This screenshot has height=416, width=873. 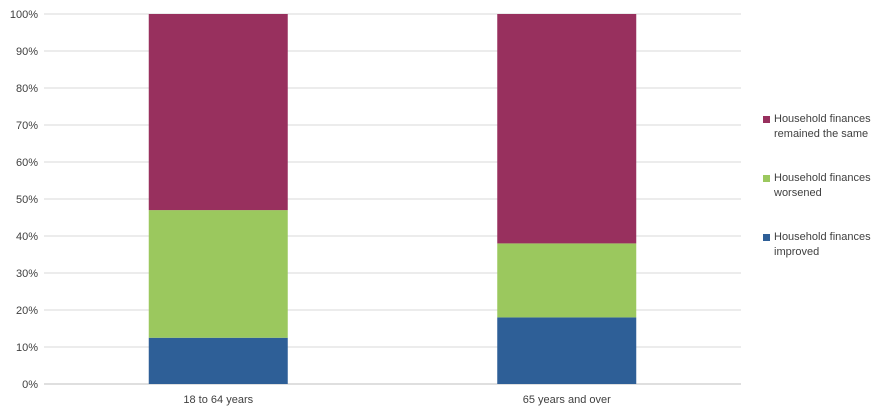 What do you see at coordinates (24, 15) in the screenshot?
I see `y-tick-label: 100%` at bounding box center [24, 15].